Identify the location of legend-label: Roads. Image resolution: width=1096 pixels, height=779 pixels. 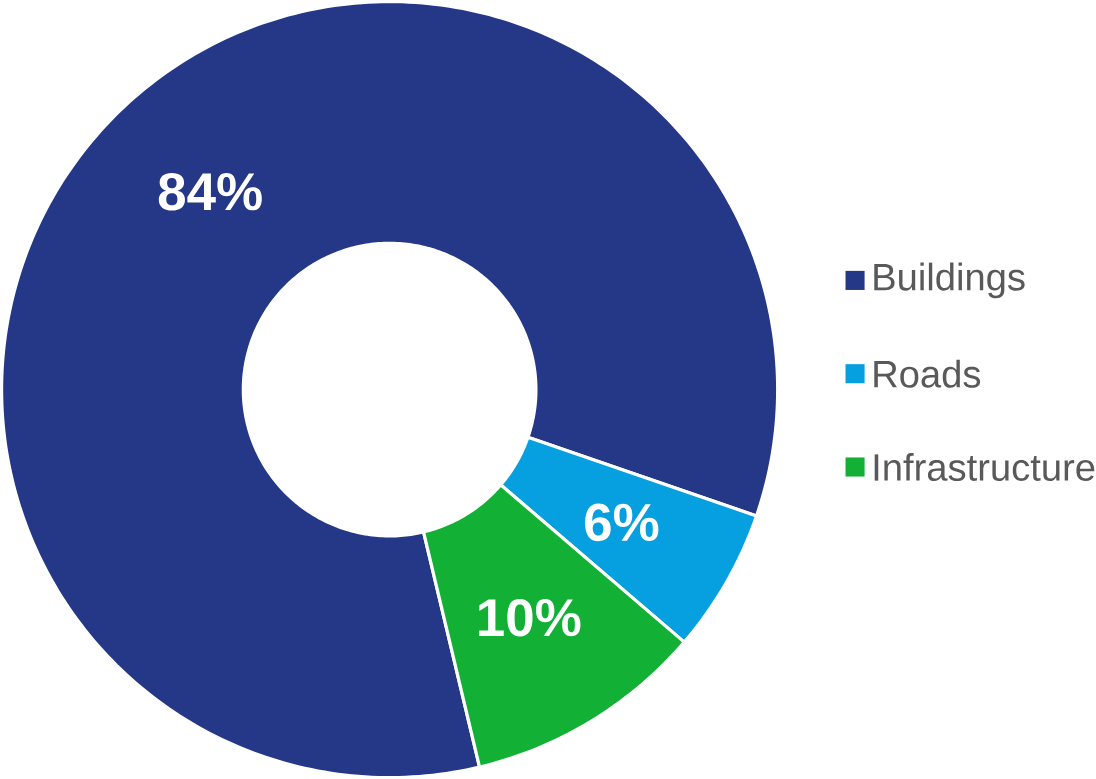
(927, 373).